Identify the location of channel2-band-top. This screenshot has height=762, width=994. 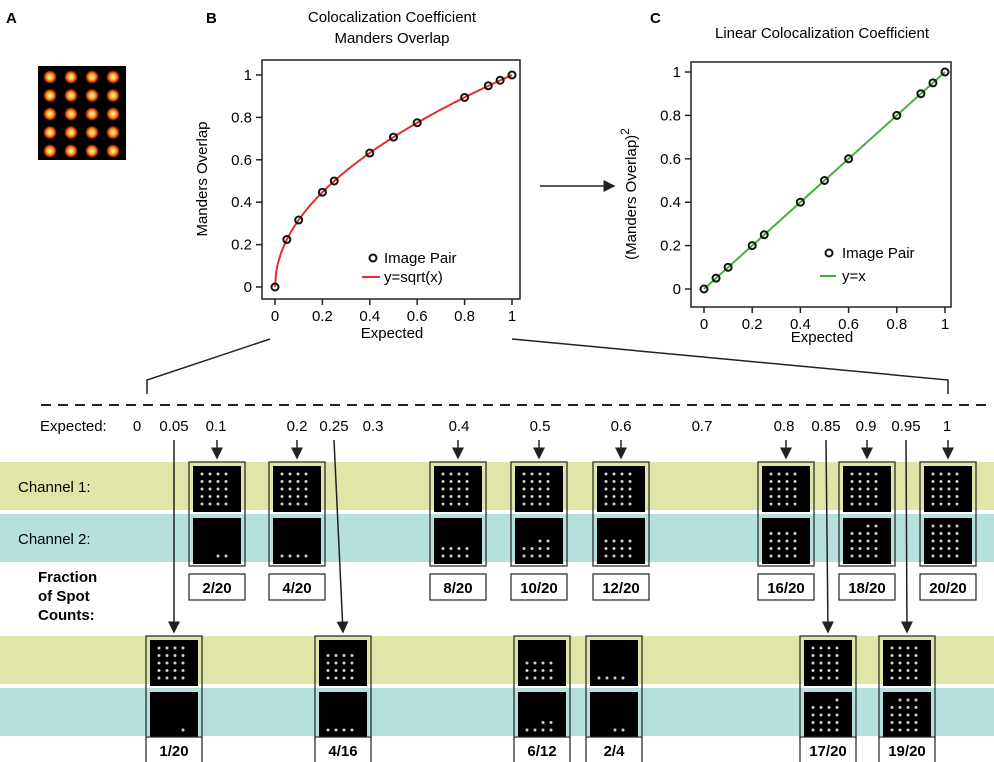
(497, 538).